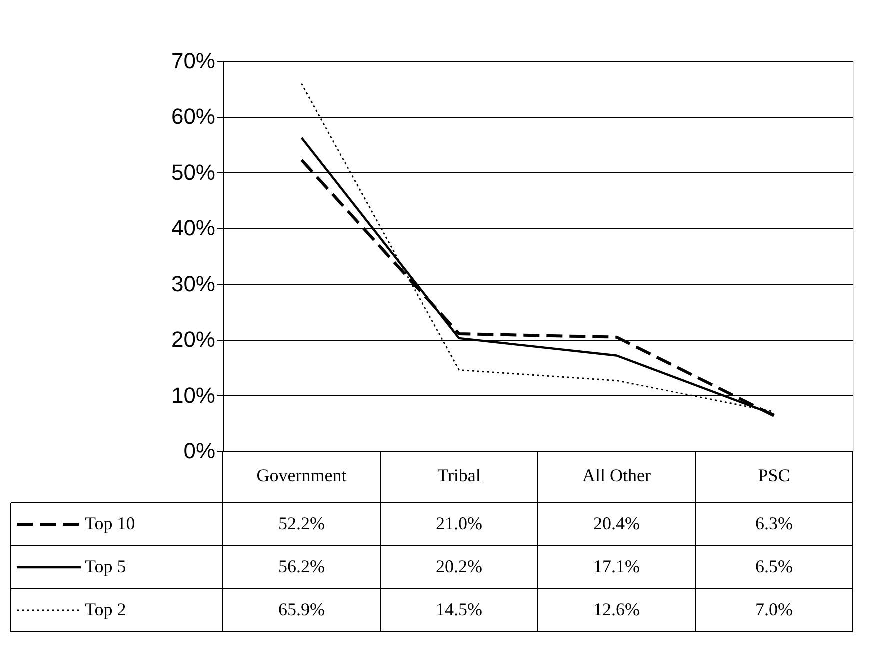 The width and height of the screenshot is (888, 655). What do you see at coordinates (193, 395) in the screenshot?
I see `y-tick-label: 10%` at bounding box center [193, 395].